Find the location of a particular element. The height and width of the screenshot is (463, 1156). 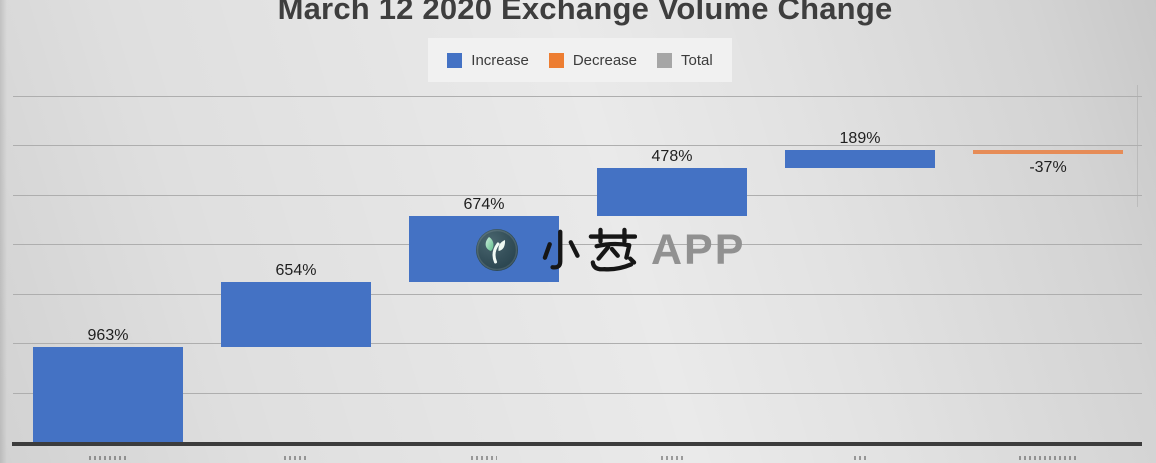

legend-swatch-increase is located at coordinates (455, 60).